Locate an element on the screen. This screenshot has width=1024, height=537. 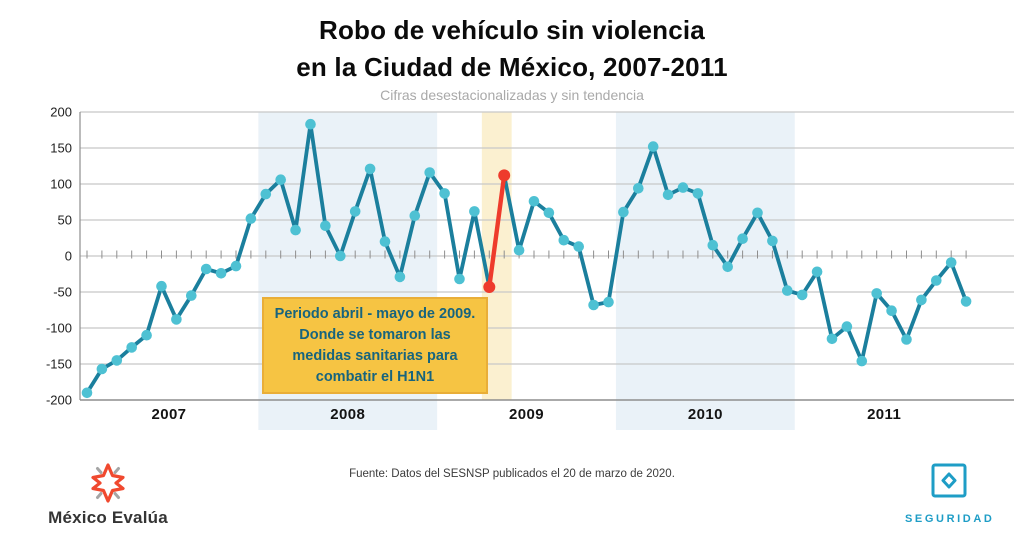
x-axis-year-label: 2008 is located at coordinates (347, 414).